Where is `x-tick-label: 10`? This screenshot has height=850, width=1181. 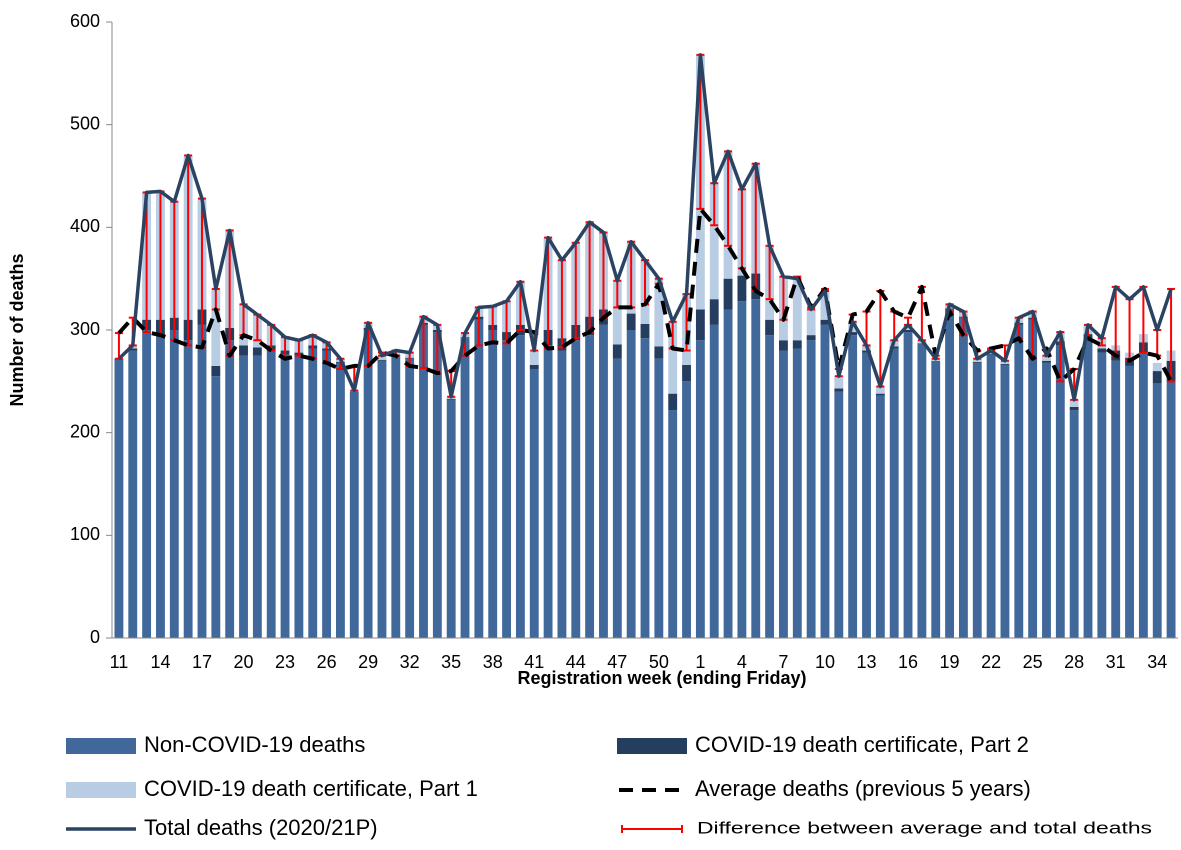
x-tick-label: 10 is located at coordinates (825, 662).